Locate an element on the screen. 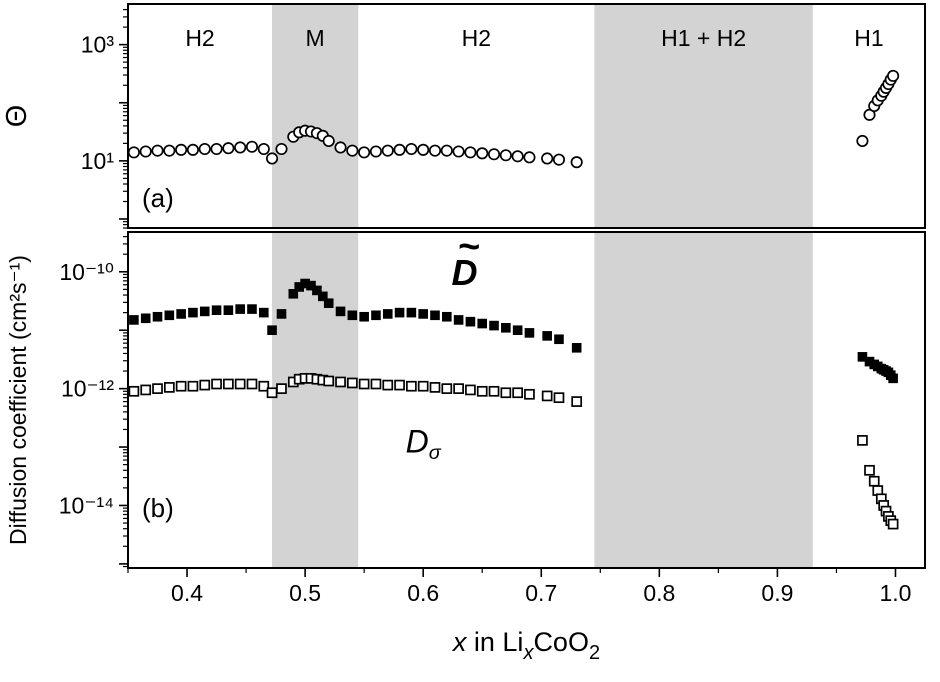 The image size is (940, 682). annotation-D-sigma: Dσ is located at coordinates (424, 444).